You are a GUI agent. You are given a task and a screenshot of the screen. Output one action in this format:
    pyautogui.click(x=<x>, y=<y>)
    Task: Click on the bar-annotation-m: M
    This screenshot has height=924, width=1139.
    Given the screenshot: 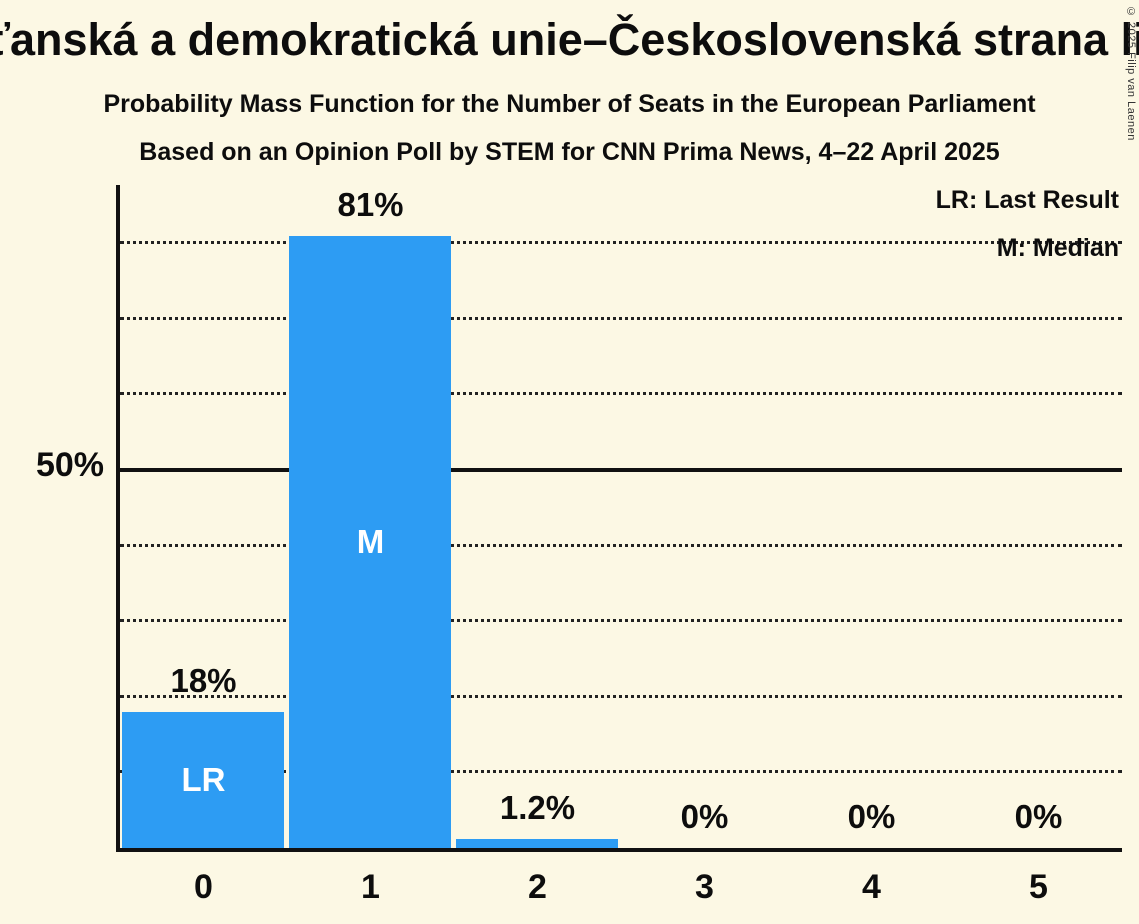 What is the action you would take?
    pyautogui.click(x=370, y=541)
    